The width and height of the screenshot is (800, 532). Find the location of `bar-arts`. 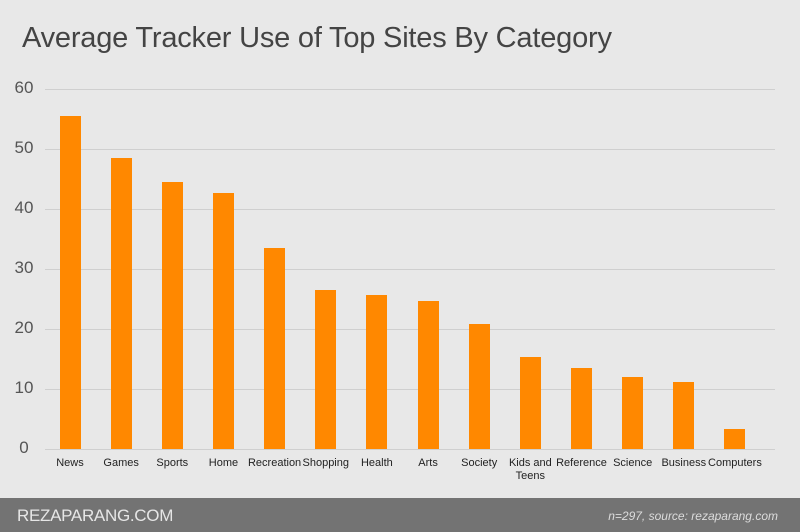

bar-arts is located at coordinates (428, 374).